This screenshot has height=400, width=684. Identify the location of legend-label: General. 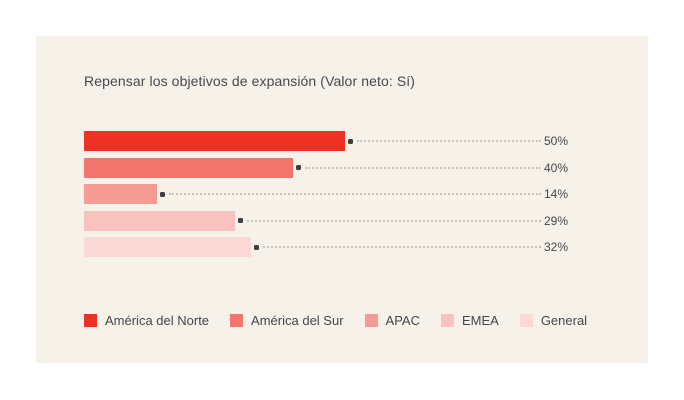
(564, 320).